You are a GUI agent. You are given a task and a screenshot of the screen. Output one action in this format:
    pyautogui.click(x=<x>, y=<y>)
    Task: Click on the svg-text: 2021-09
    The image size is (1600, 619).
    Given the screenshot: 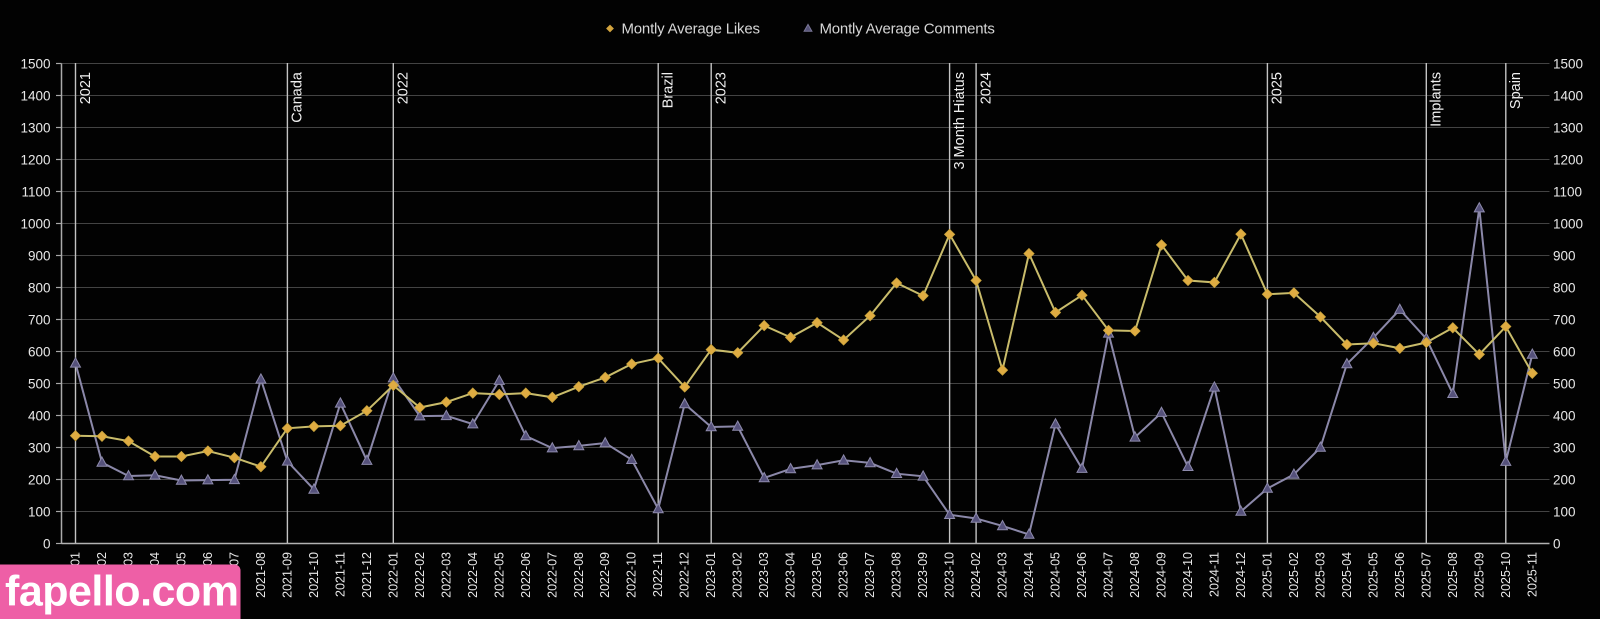 What is the action you would take?
    pyautogui.click(x=287, y=575)
    